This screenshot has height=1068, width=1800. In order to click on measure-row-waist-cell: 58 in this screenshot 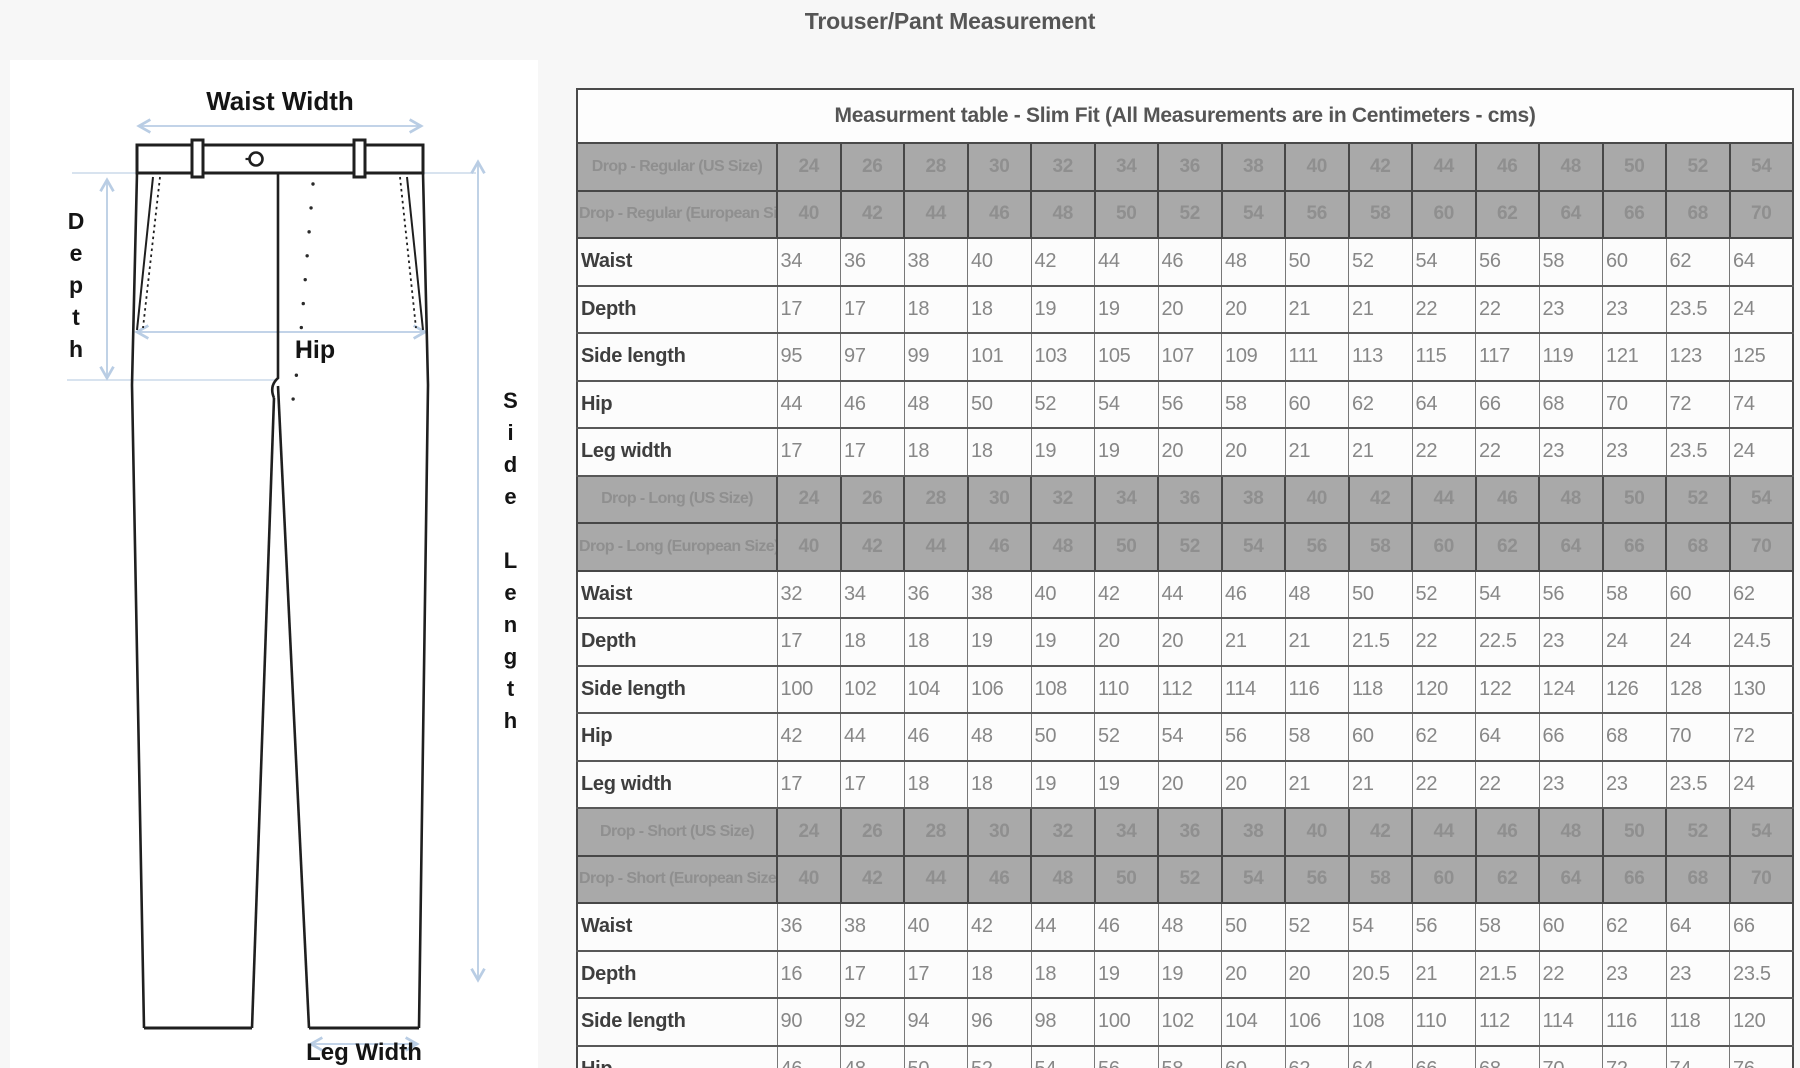, I will do `click(1507, 927)`.